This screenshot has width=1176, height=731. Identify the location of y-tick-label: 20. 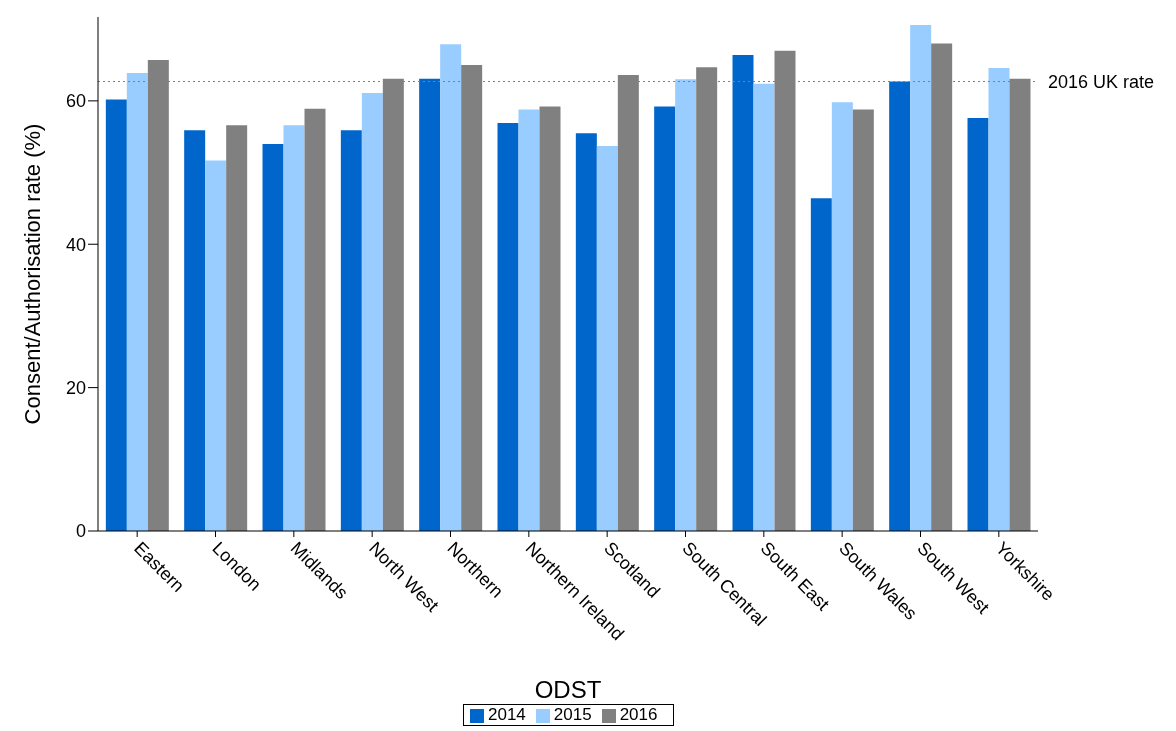
(75, 388).